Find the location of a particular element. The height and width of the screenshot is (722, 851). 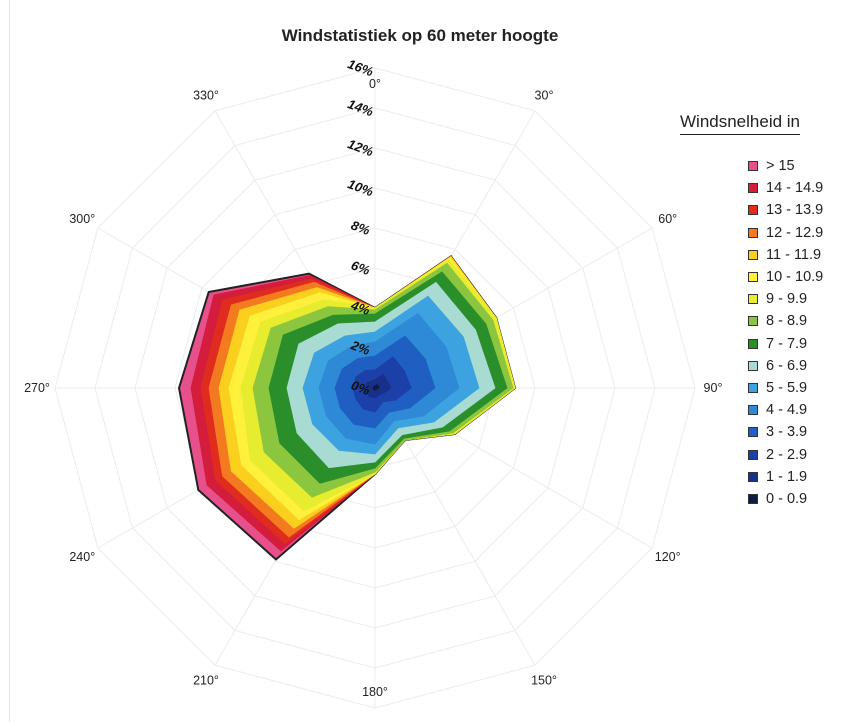

legend-item: 8 - 8.9 is located at coordinates (785, 321).